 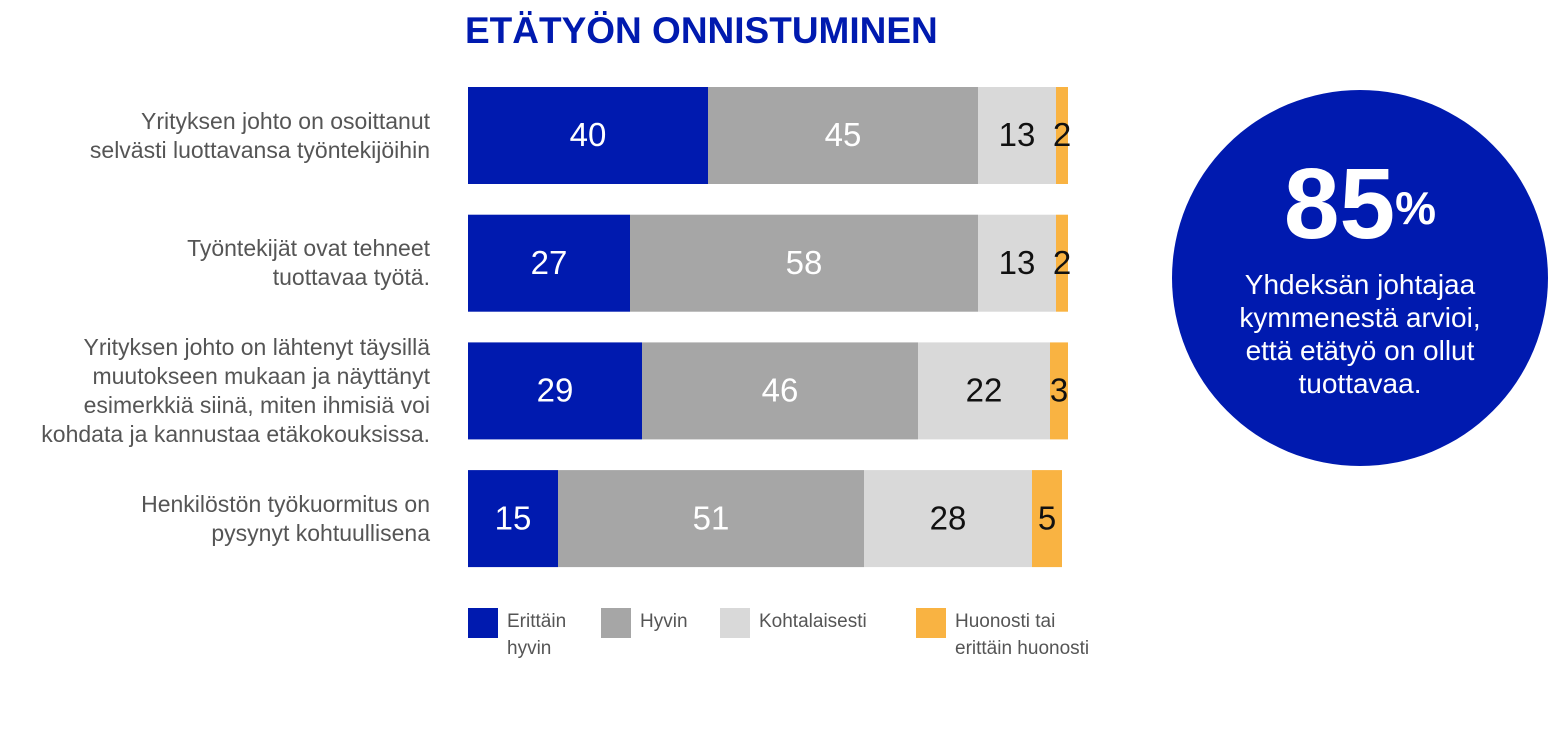 What do you see at coordinates (701, 30) in the screenshot?
I see `chart-title: ETÄTYÖN ONNISTUMINEN` at bounding box center [701, 30].